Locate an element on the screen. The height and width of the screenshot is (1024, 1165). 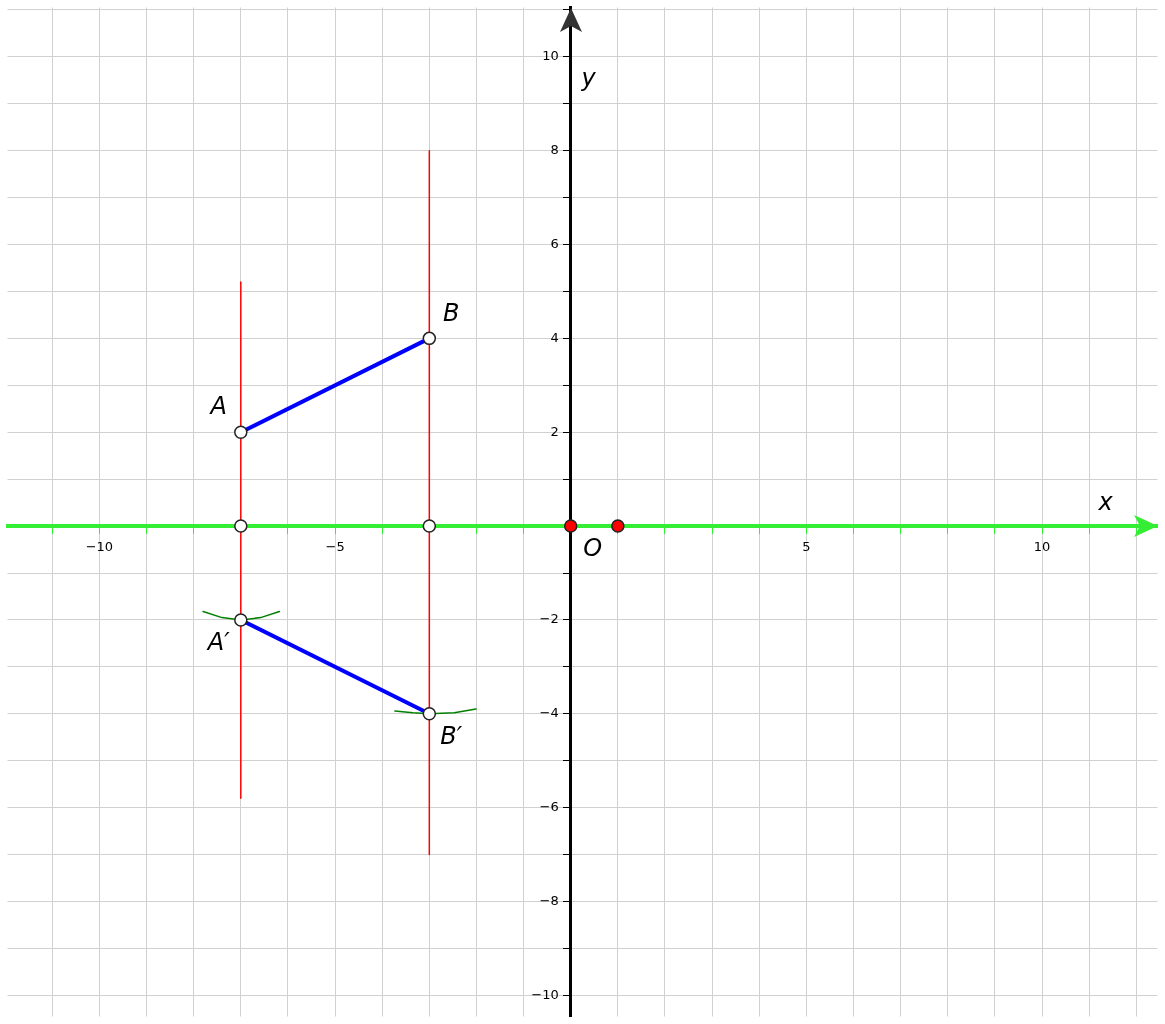
y-tick-label: 6 is located at coordinates (554, 243).